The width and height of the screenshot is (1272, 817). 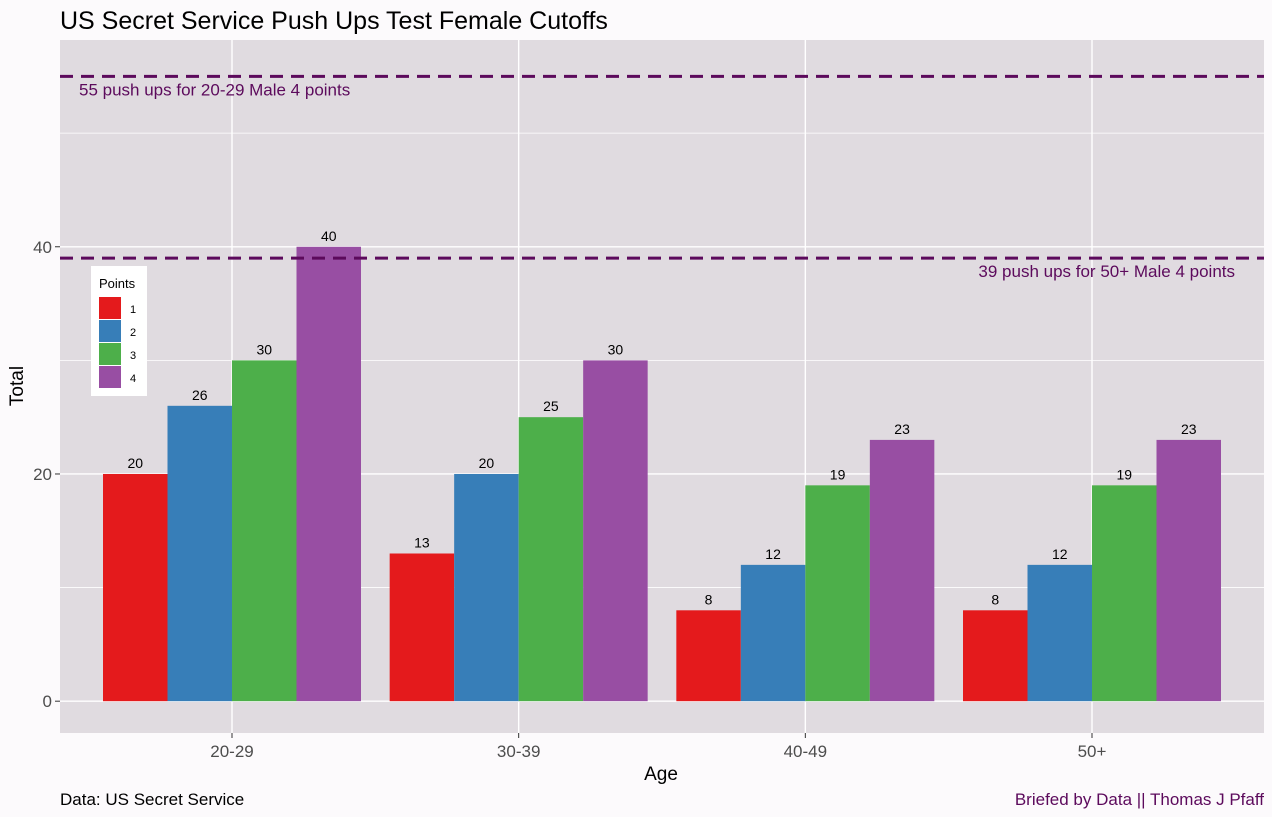 What do you see at coordinates (117, 283) in the screenshot?
I see `legend-title: Points` at bounding box center [117, 283].